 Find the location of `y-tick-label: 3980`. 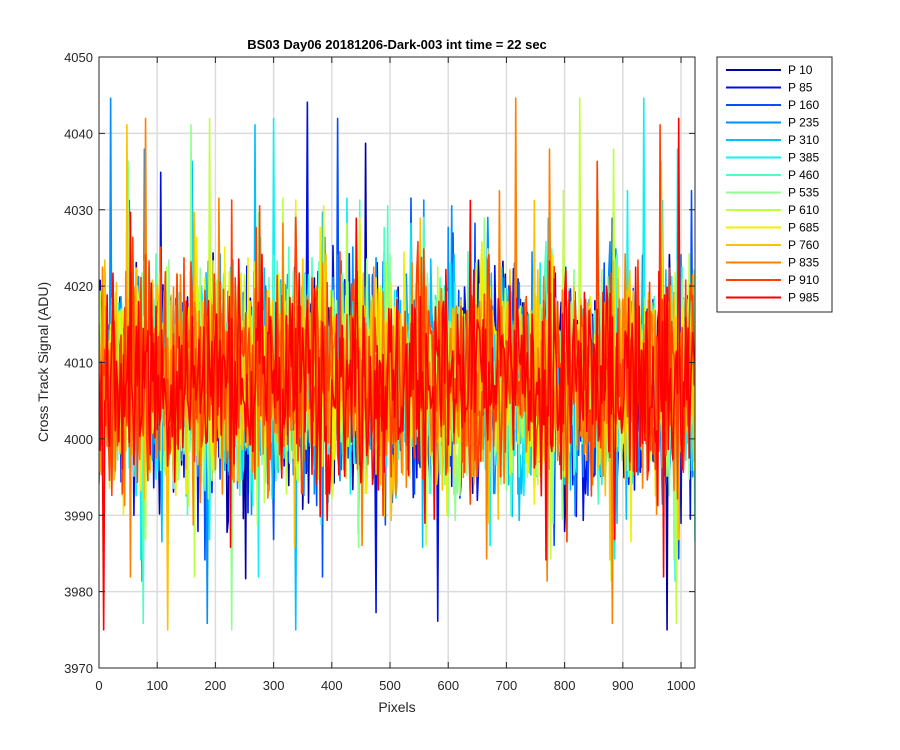

y-tick-label: 3980 is located at coordinates (78, 592).